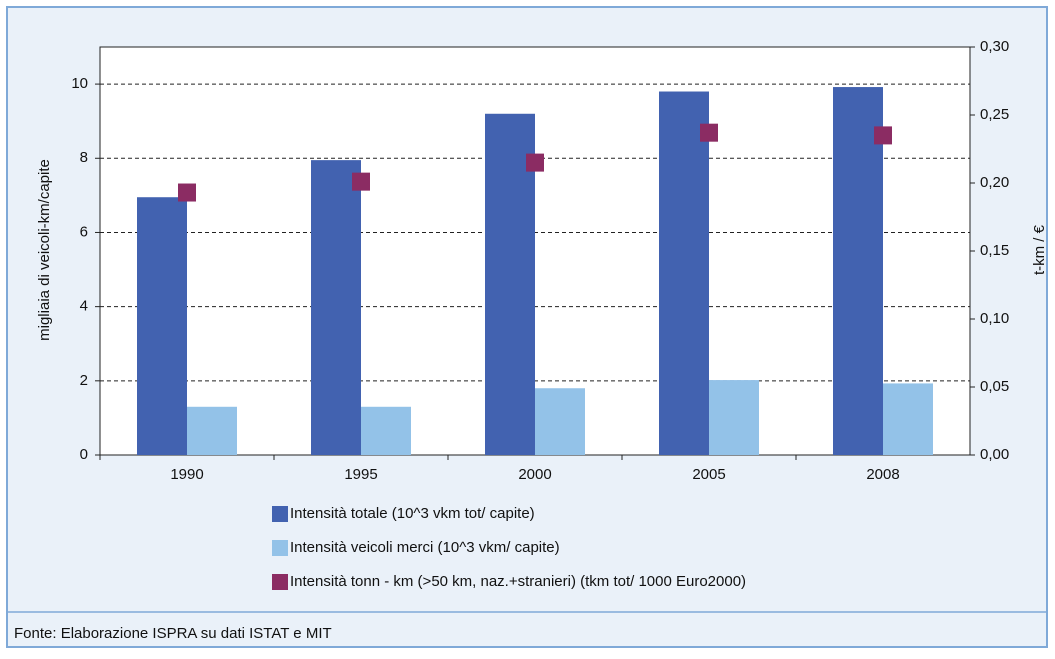 The height and width of the screenshot is (659, 1055). I want to click on y2-tick-label: 0,10, so click(994, 318).